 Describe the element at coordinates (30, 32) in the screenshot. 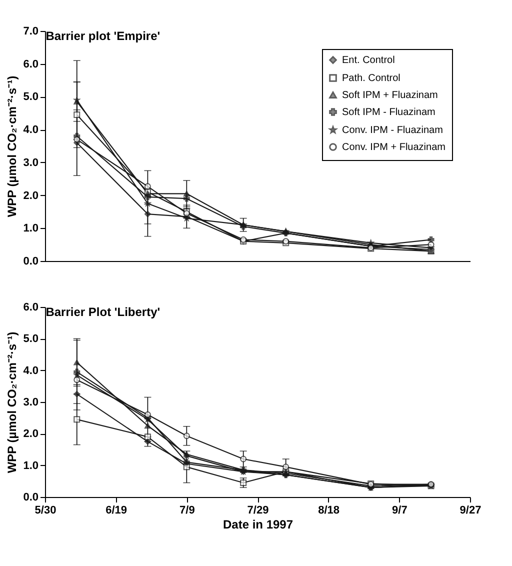

I see `y-tick-label: 7.0` at that location.